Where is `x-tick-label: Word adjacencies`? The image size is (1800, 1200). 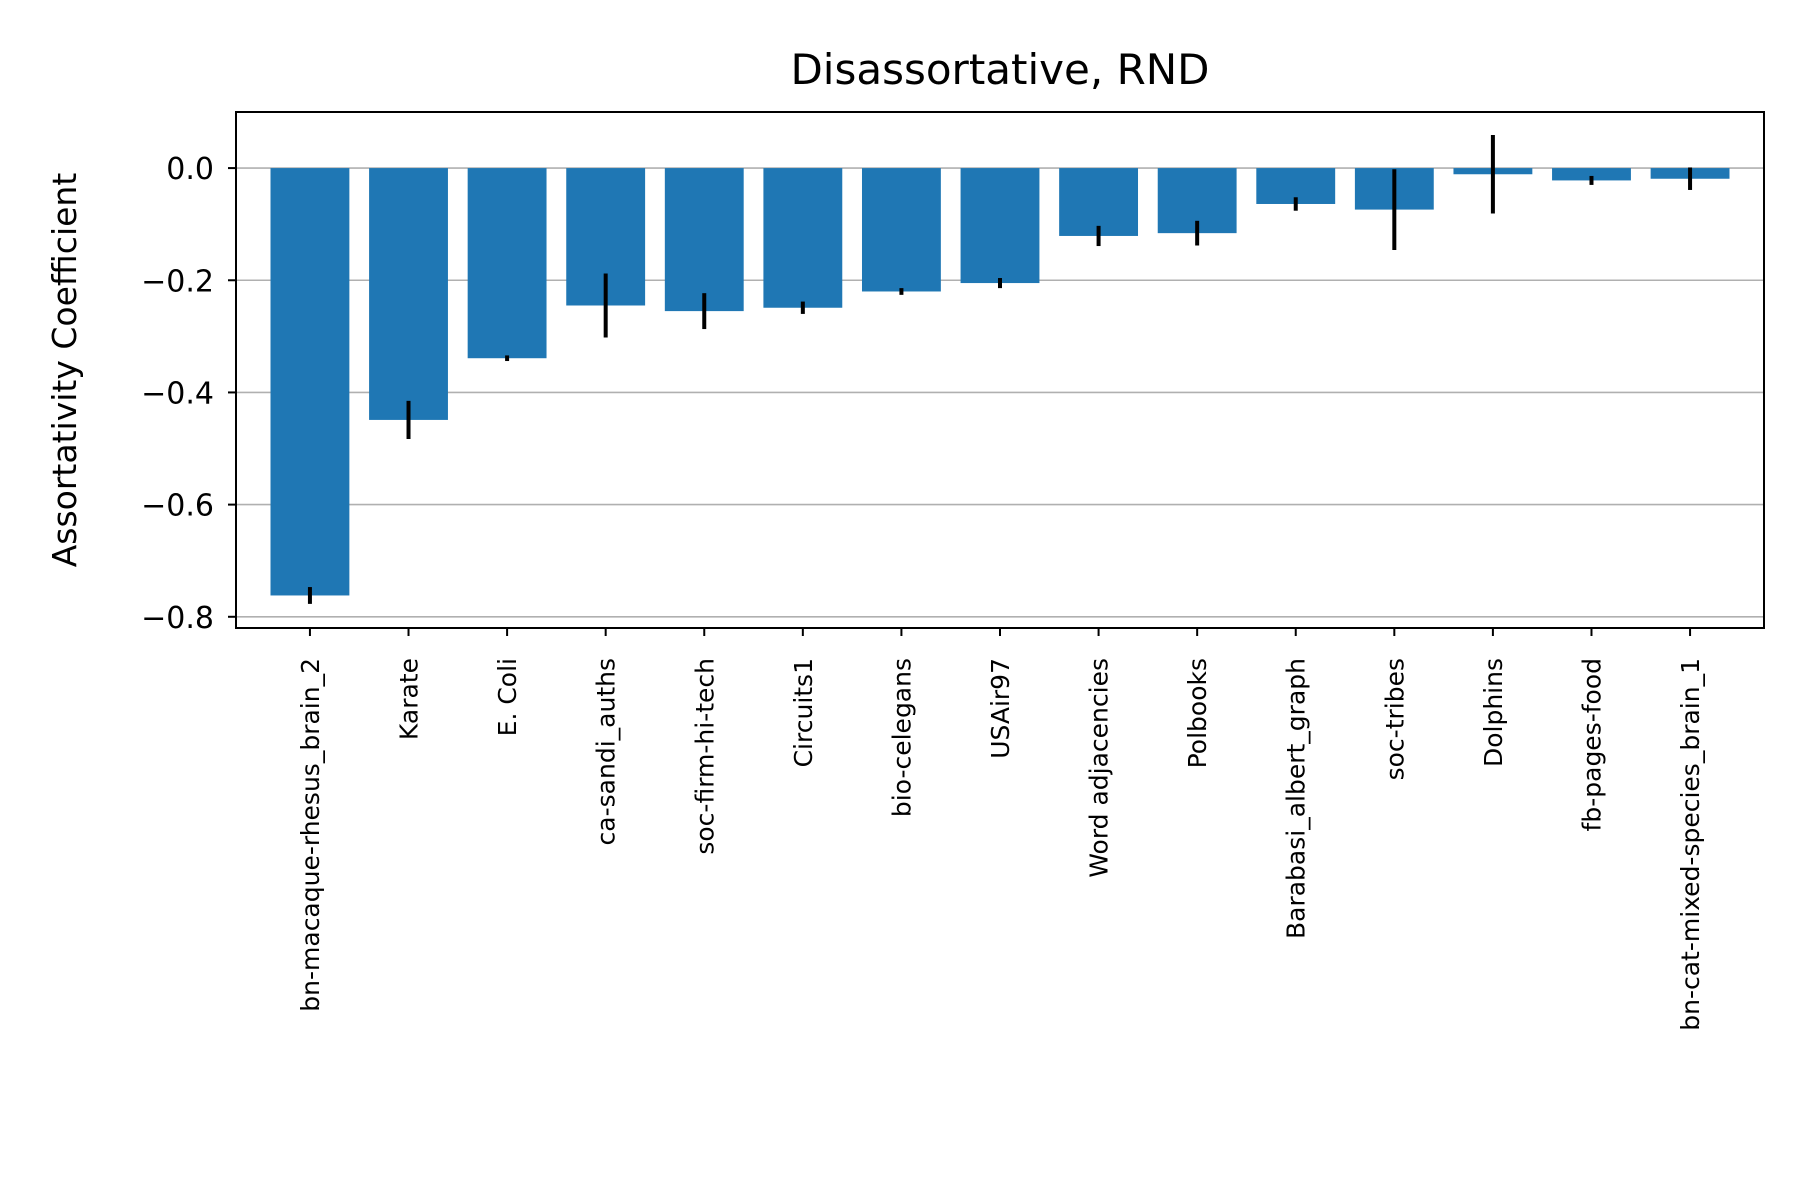
x-tick-label: Word adjacencies is located at coordinates (1099, 768).